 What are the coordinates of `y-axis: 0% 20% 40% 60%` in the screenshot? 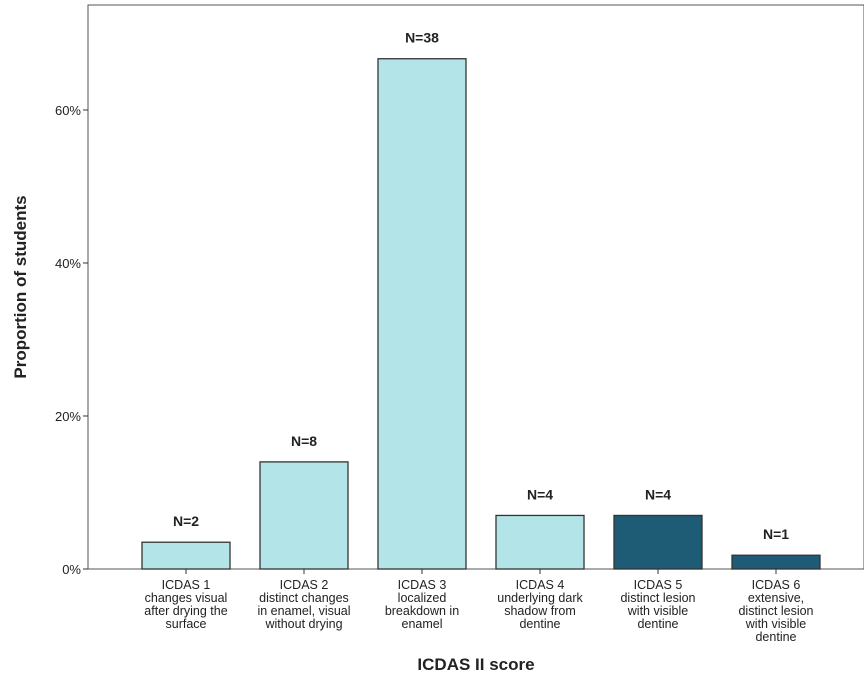 It's located at (71, 340).